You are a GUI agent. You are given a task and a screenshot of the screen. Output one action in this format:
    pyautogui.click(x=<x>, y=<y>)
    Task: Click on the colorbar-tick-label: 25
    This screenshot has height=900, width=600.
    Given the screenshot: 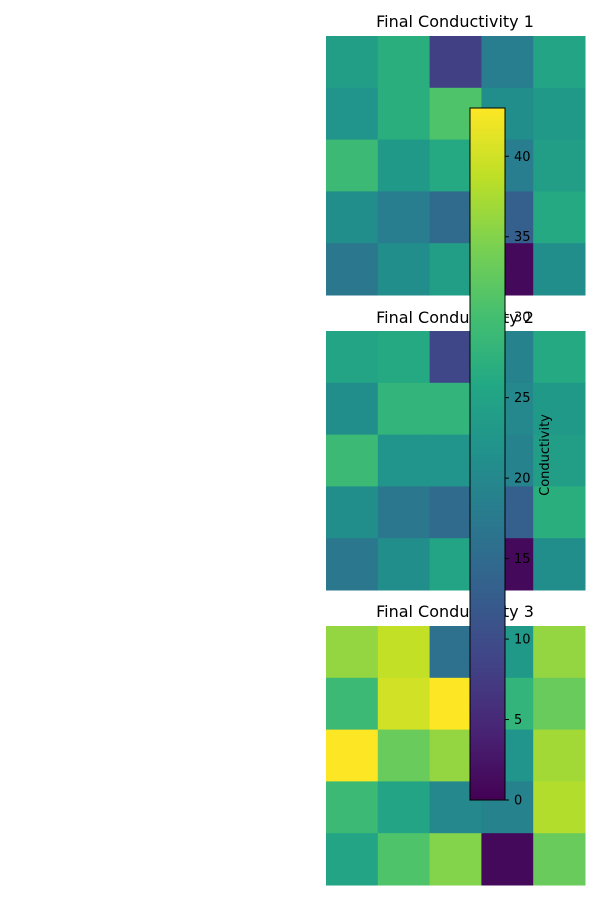 What is the action you would take?
    pyautogui.click(x=522, y=398)
    